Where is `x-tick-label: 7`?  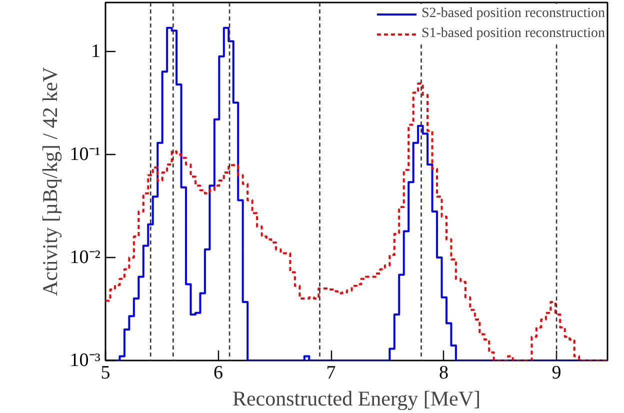
x-tick-label: 7 is located at coordinates (331, 373).